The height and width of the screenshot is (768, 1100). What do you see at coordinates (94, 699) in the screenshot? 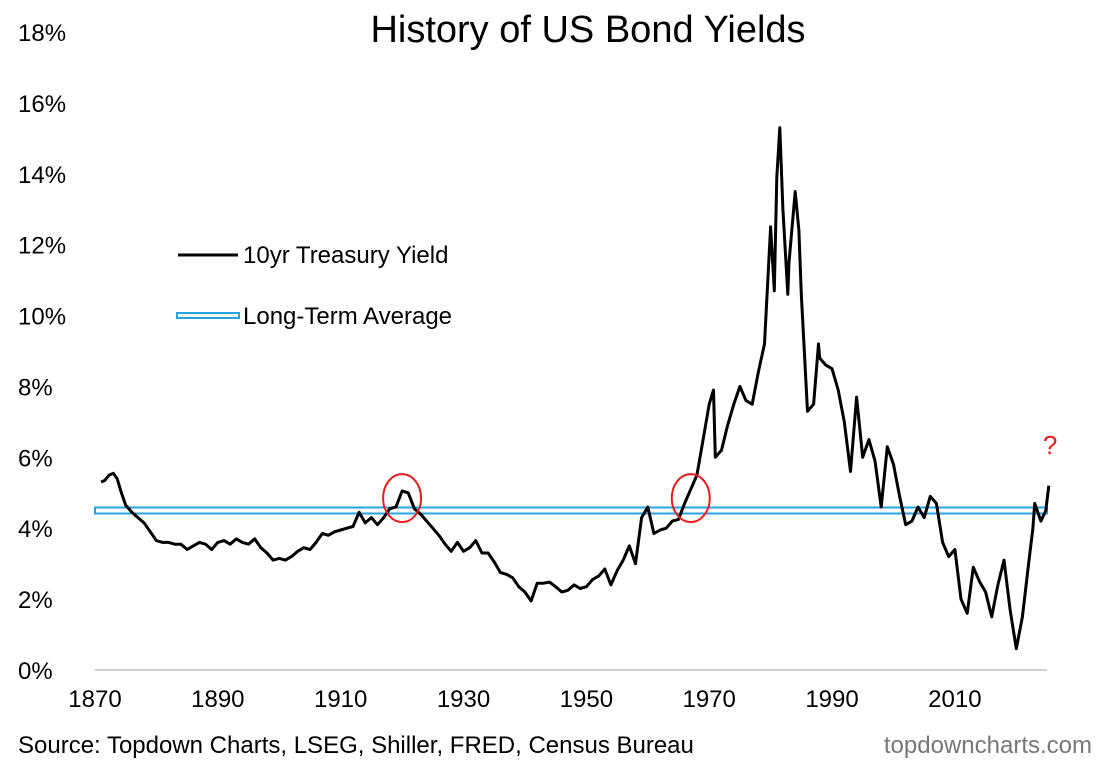
I see `x-tick-label: 1870` at bounding box center [94, 699].